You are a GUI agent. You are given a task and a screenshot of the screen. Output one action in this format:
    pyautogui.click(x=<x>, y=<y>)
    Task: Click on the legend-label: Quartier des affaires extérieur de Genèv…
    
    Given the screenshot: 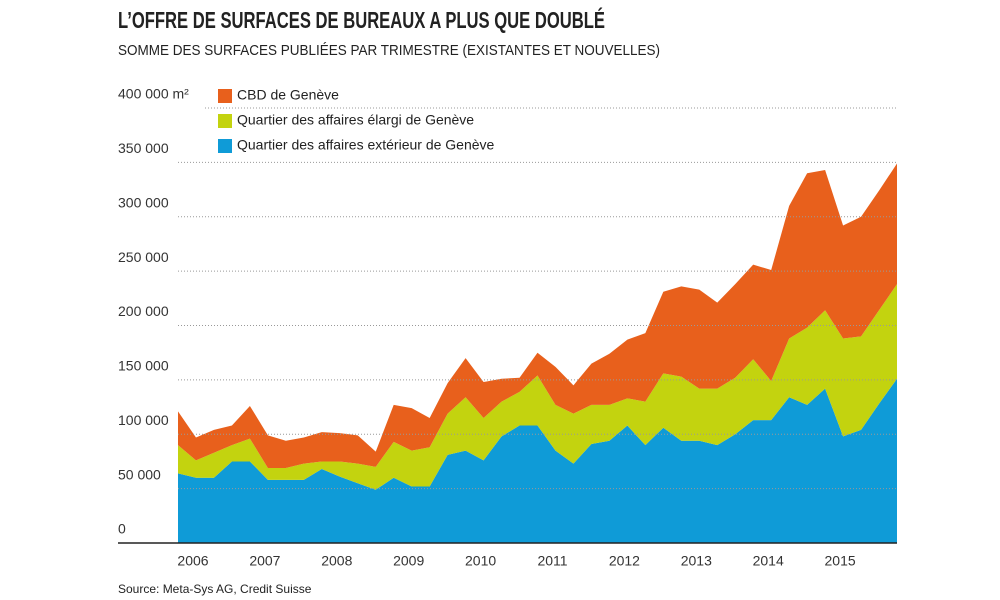 What is the action you would take?
    pyautogui.click(x=366, y=145)
    